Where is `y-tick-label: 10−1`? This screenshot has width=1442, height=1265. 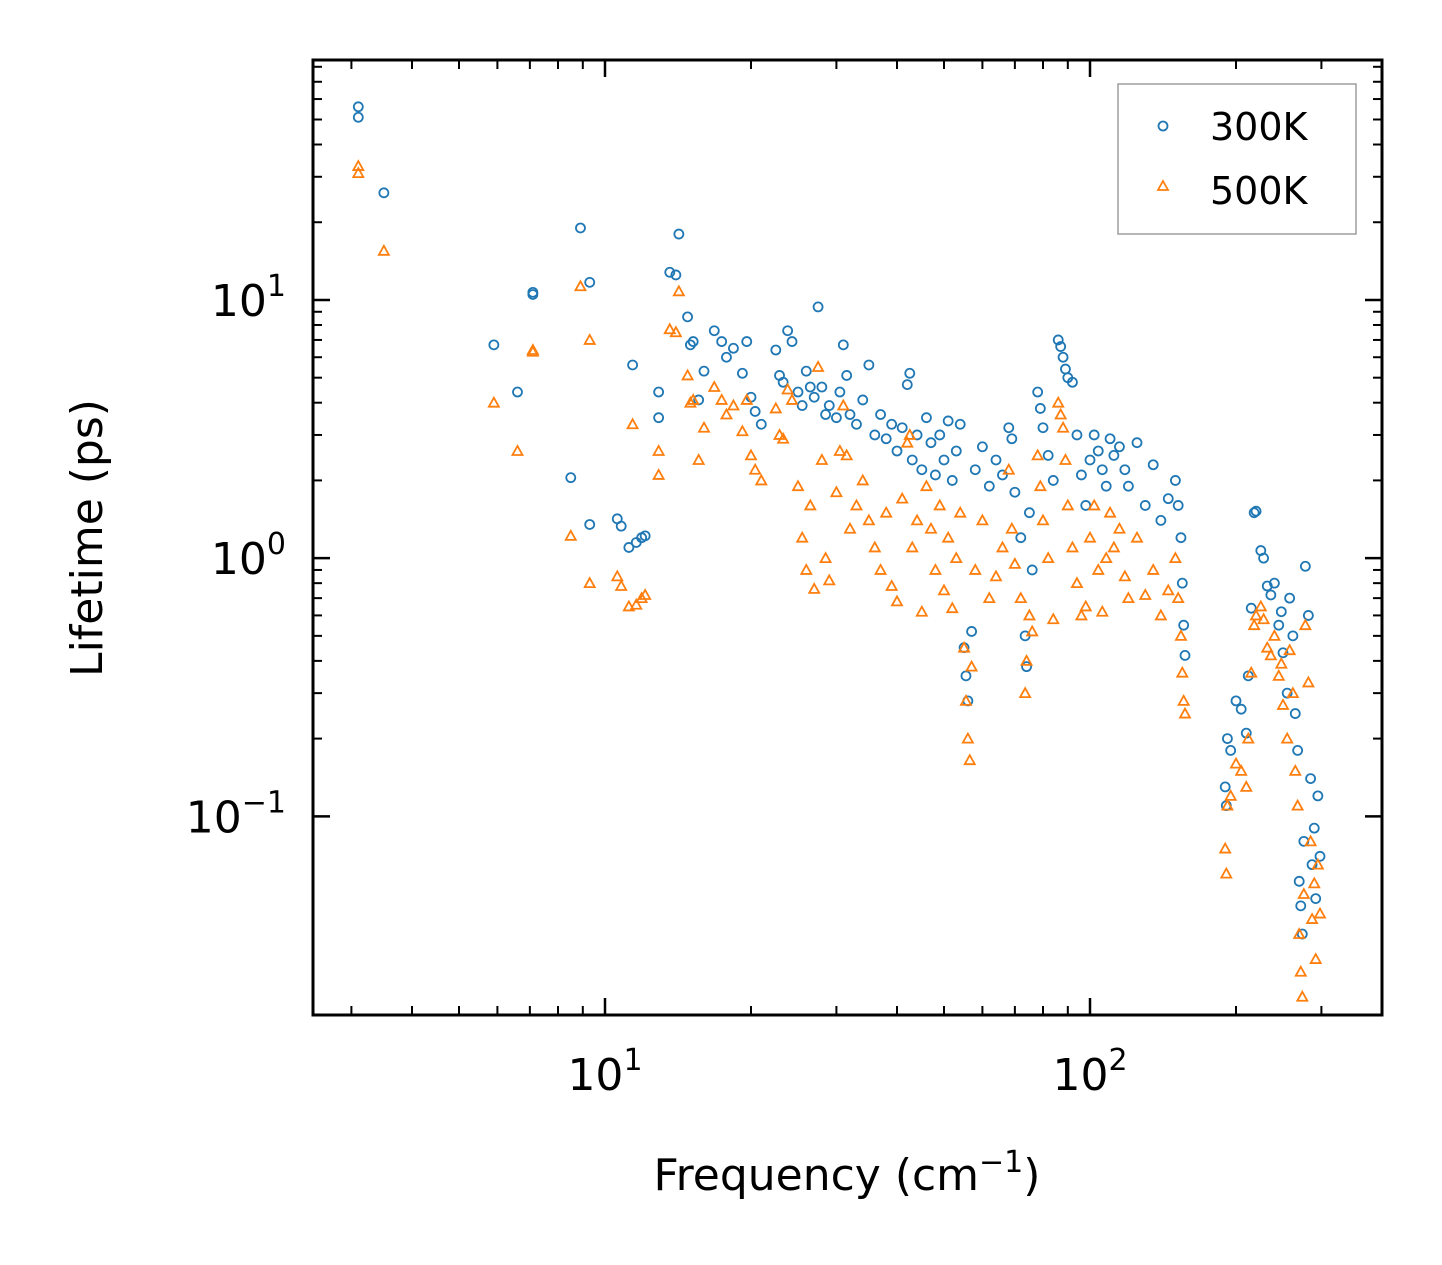
y-tick-label: 10−1 is located at coordinates (236, 814).